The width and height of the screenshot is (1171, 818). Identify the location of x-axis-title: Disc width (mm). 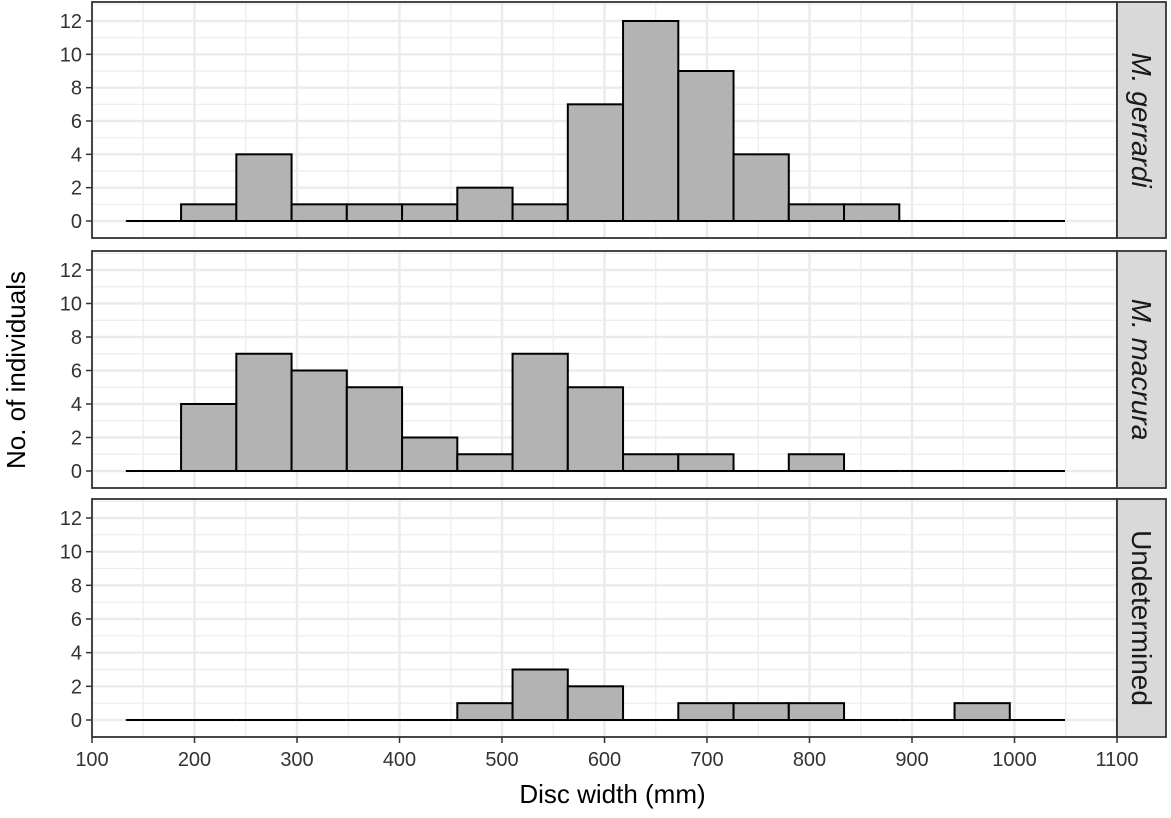
(612, 794).